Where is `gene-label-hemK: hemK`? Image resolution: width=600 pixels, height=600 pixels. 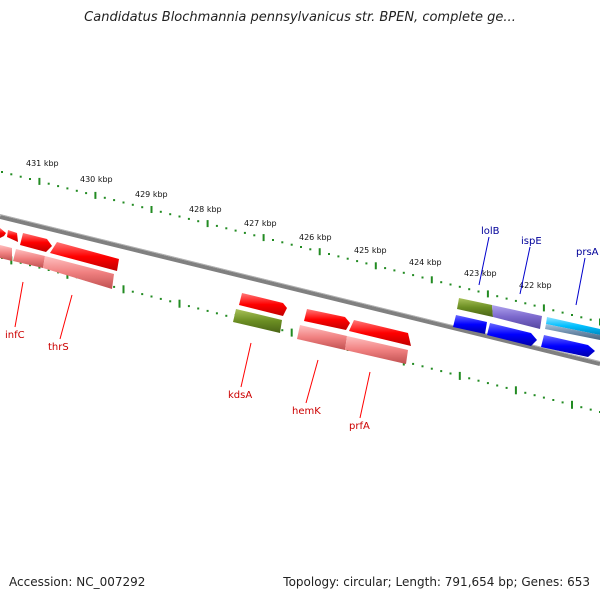 gene-label-hemK: hemK is located at coordinates (306, 411).